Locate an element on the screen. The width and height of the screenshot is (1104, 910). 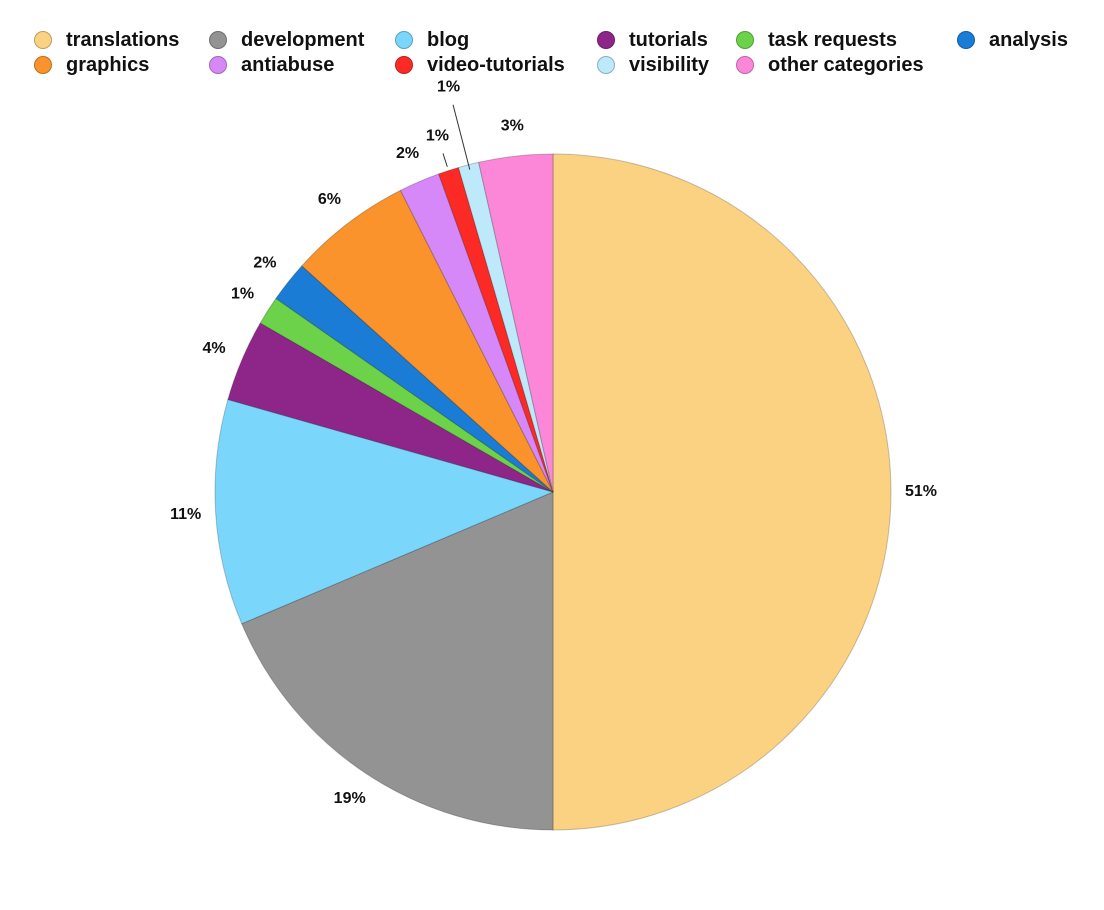
legend-item-task-requests: task requests is located at coordinates (816, 40).